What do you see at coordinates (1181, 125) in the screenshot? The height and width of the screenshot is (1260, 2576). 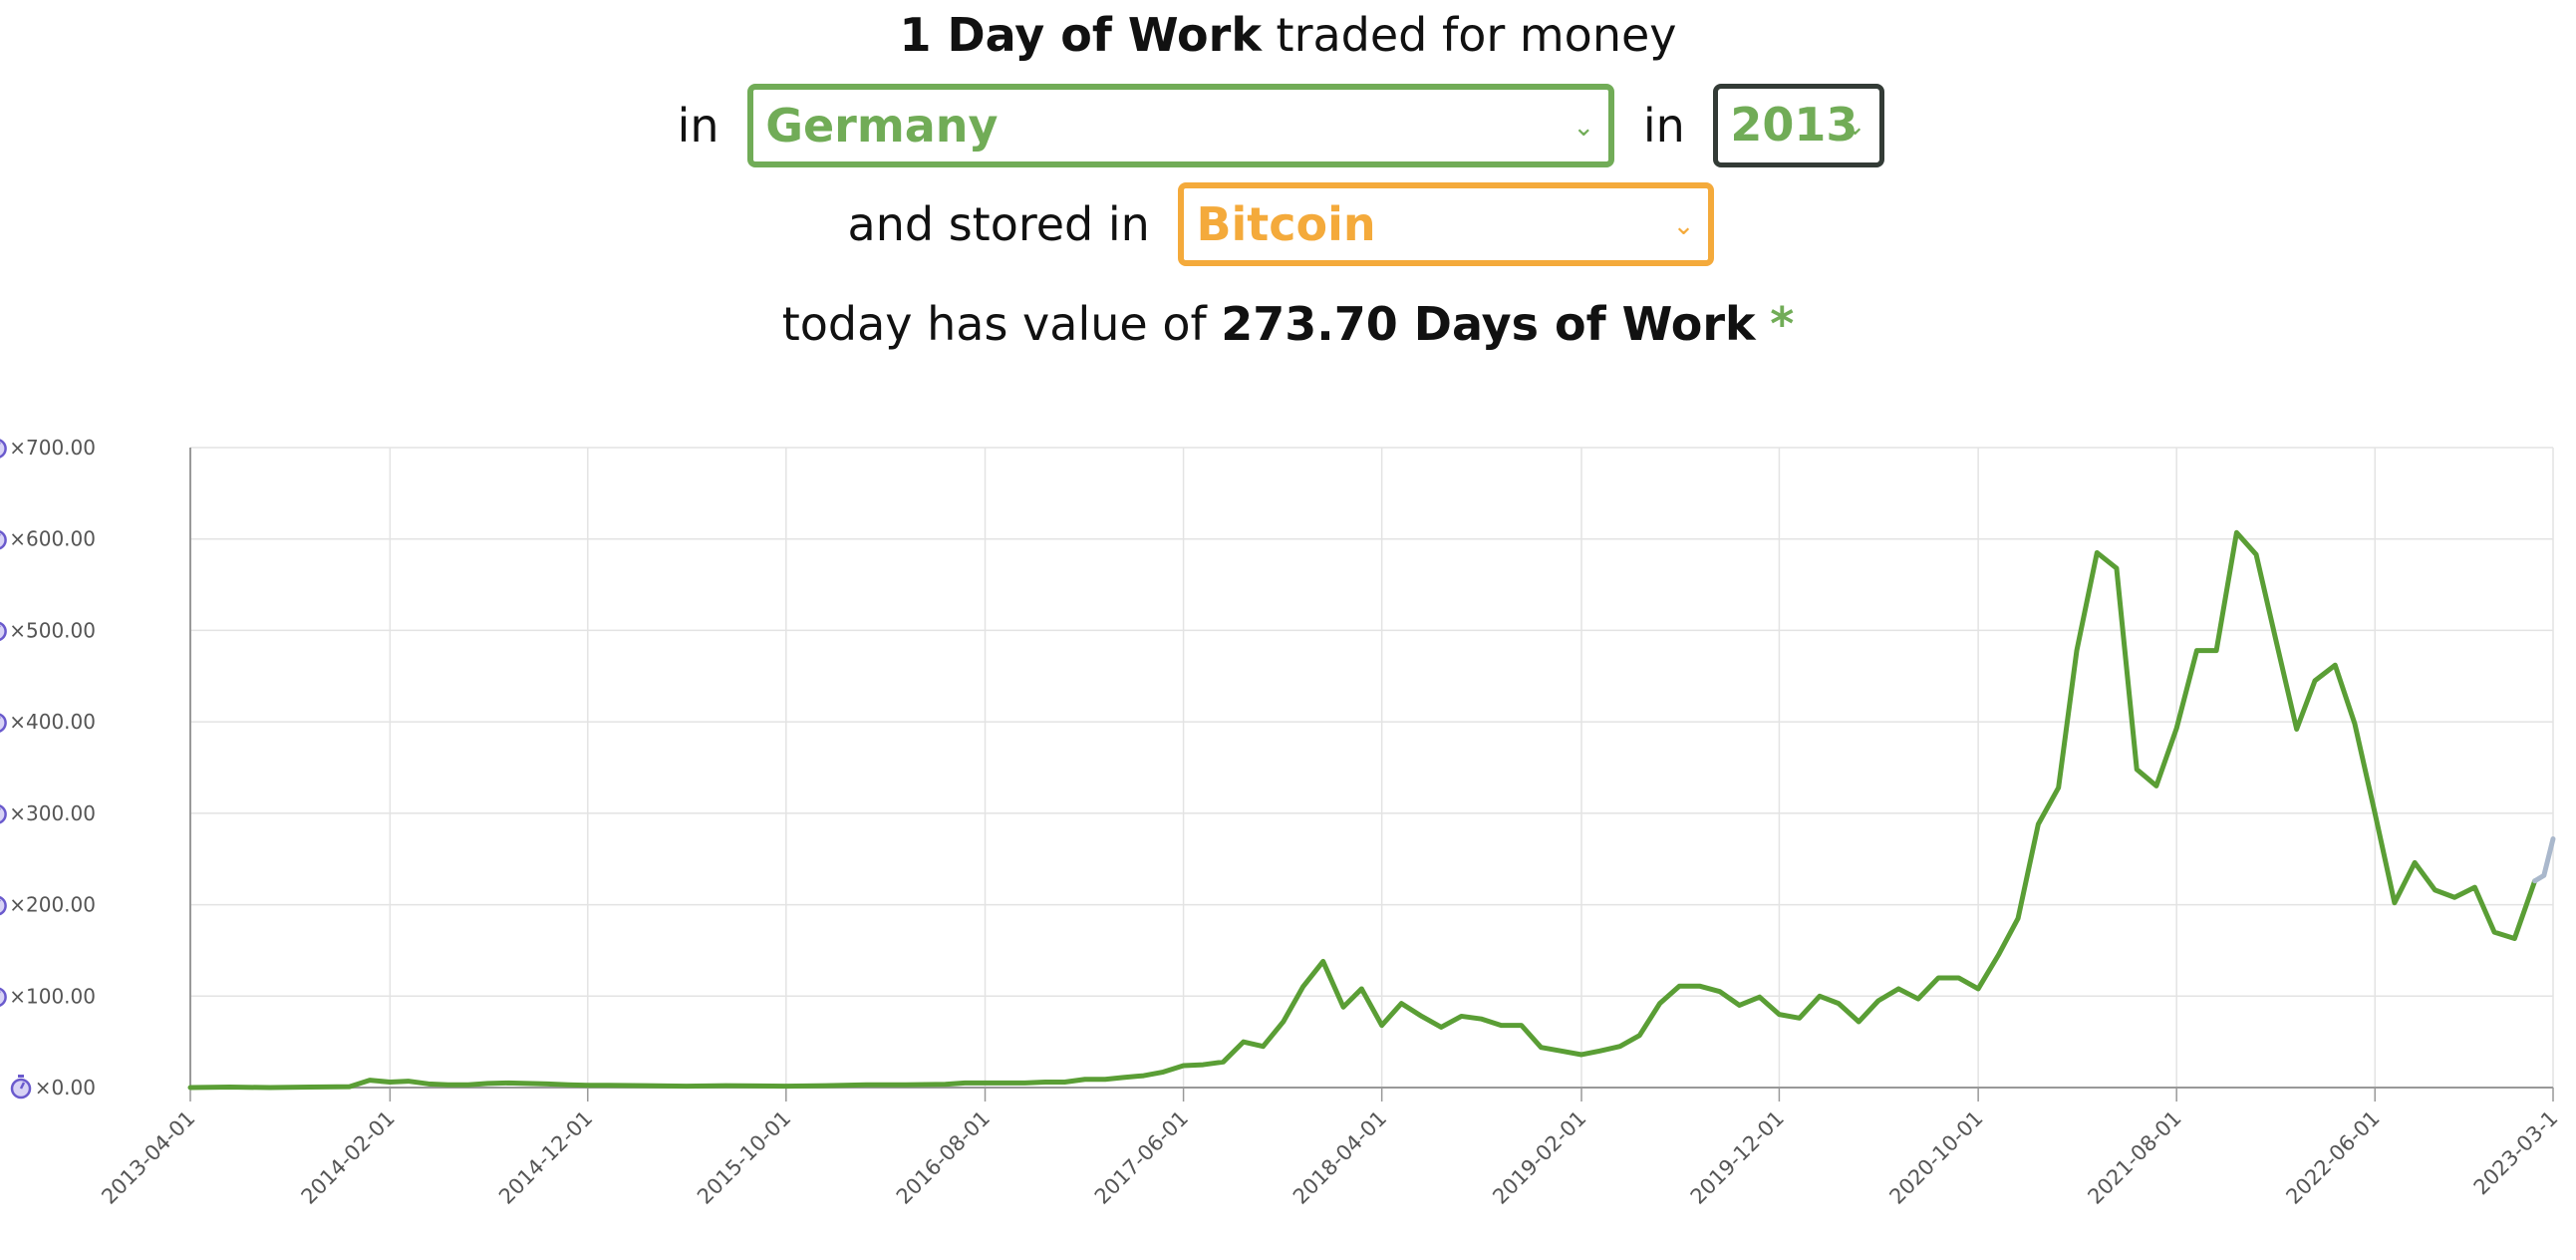 I see `country-select: Germany ⌄` at bounding box center [1181, 125].